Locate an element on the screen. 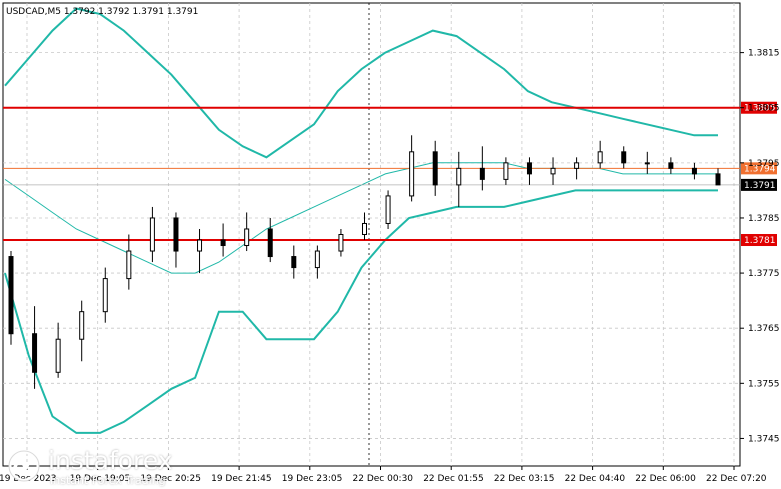  instaforex-mark-icon is located at coordinates (24, 466).